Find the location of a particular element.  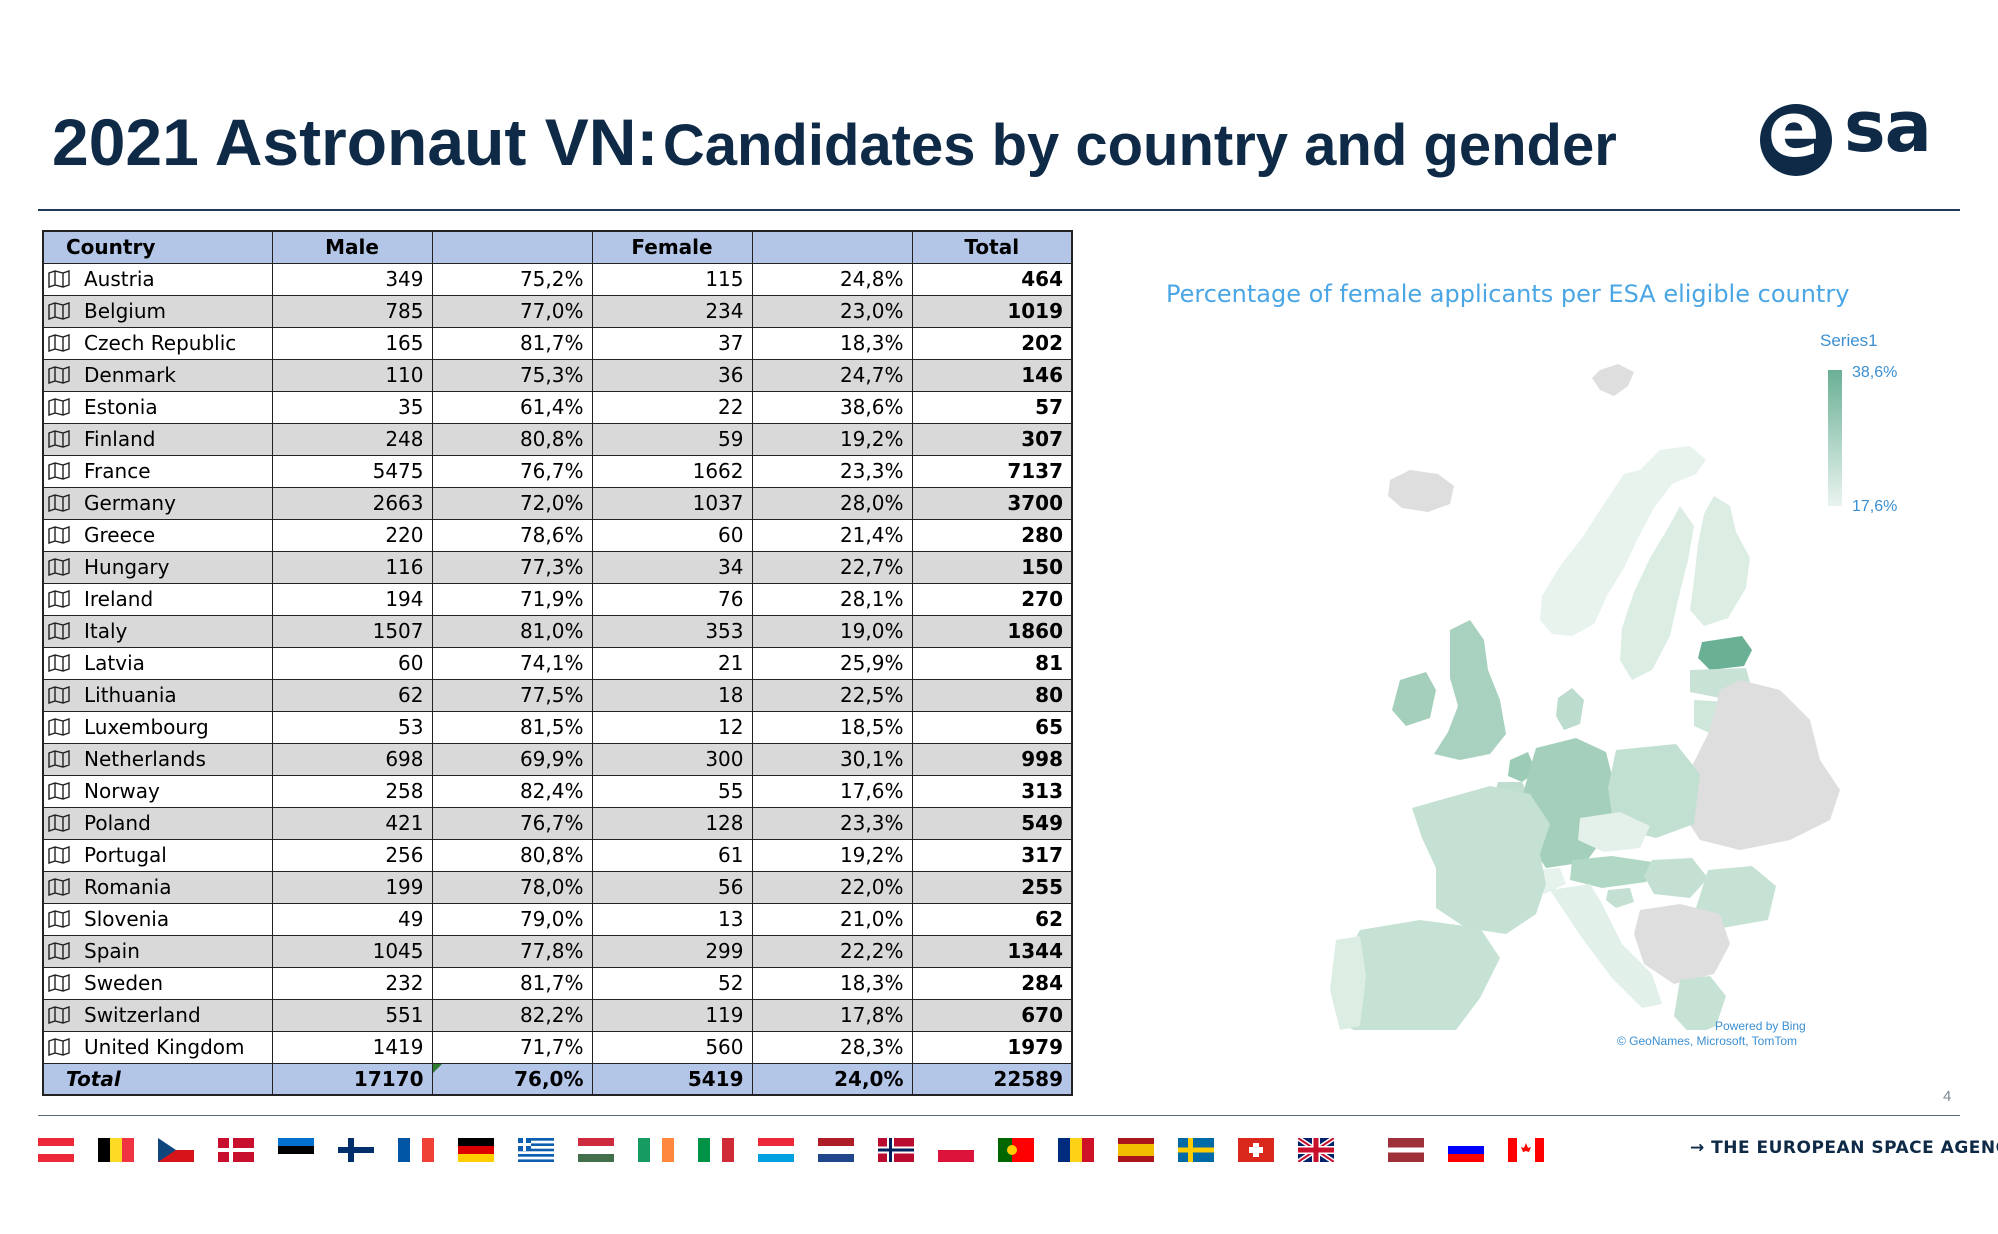

map-finland is located at coordinates (1720, 561).